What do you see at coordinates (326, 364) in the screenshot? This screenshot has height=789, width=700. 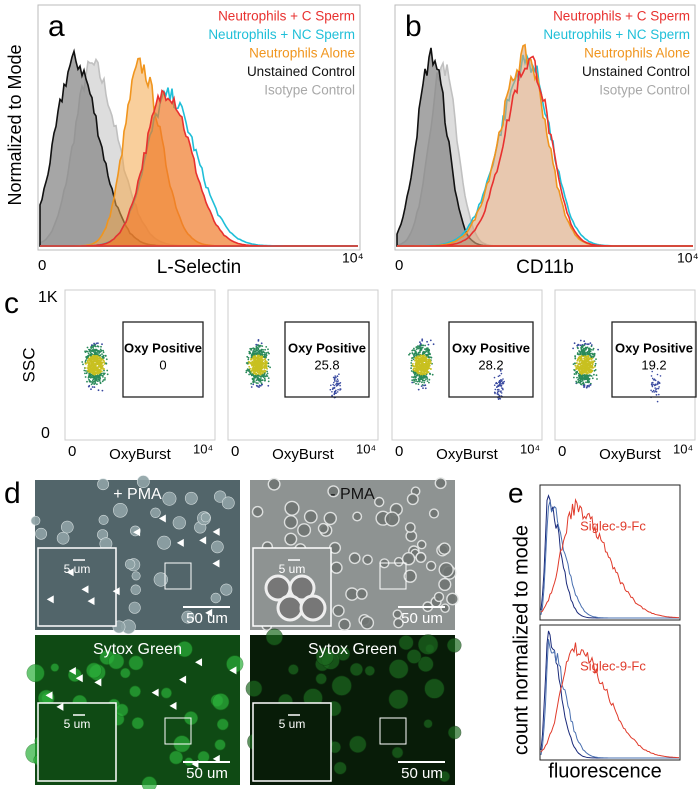 I see `gate-value: 25.8` at bounding box center [326, 364].